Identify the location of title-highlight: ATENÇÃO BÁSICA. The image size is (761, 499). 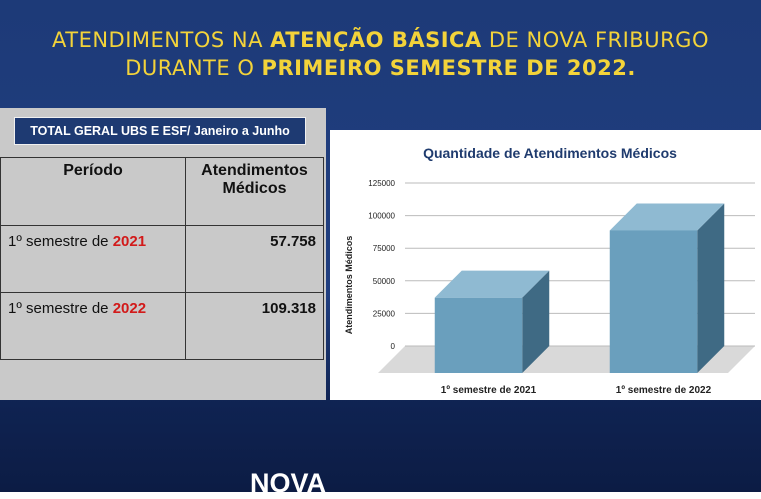
(376, 40).